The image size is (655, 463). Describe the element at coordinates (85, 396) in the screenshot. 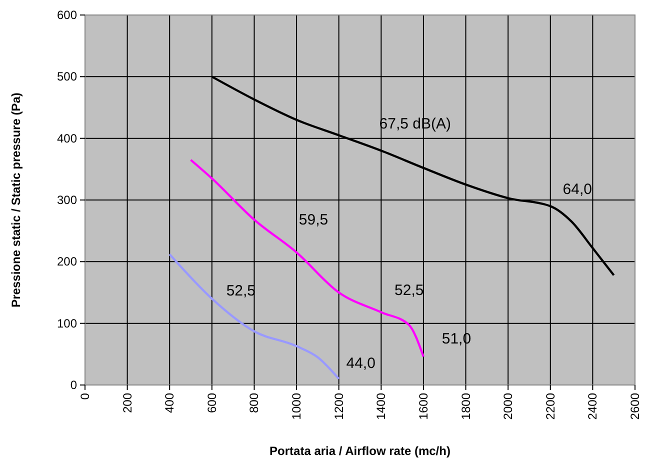

I see `x-tick-label: 0` at that location.